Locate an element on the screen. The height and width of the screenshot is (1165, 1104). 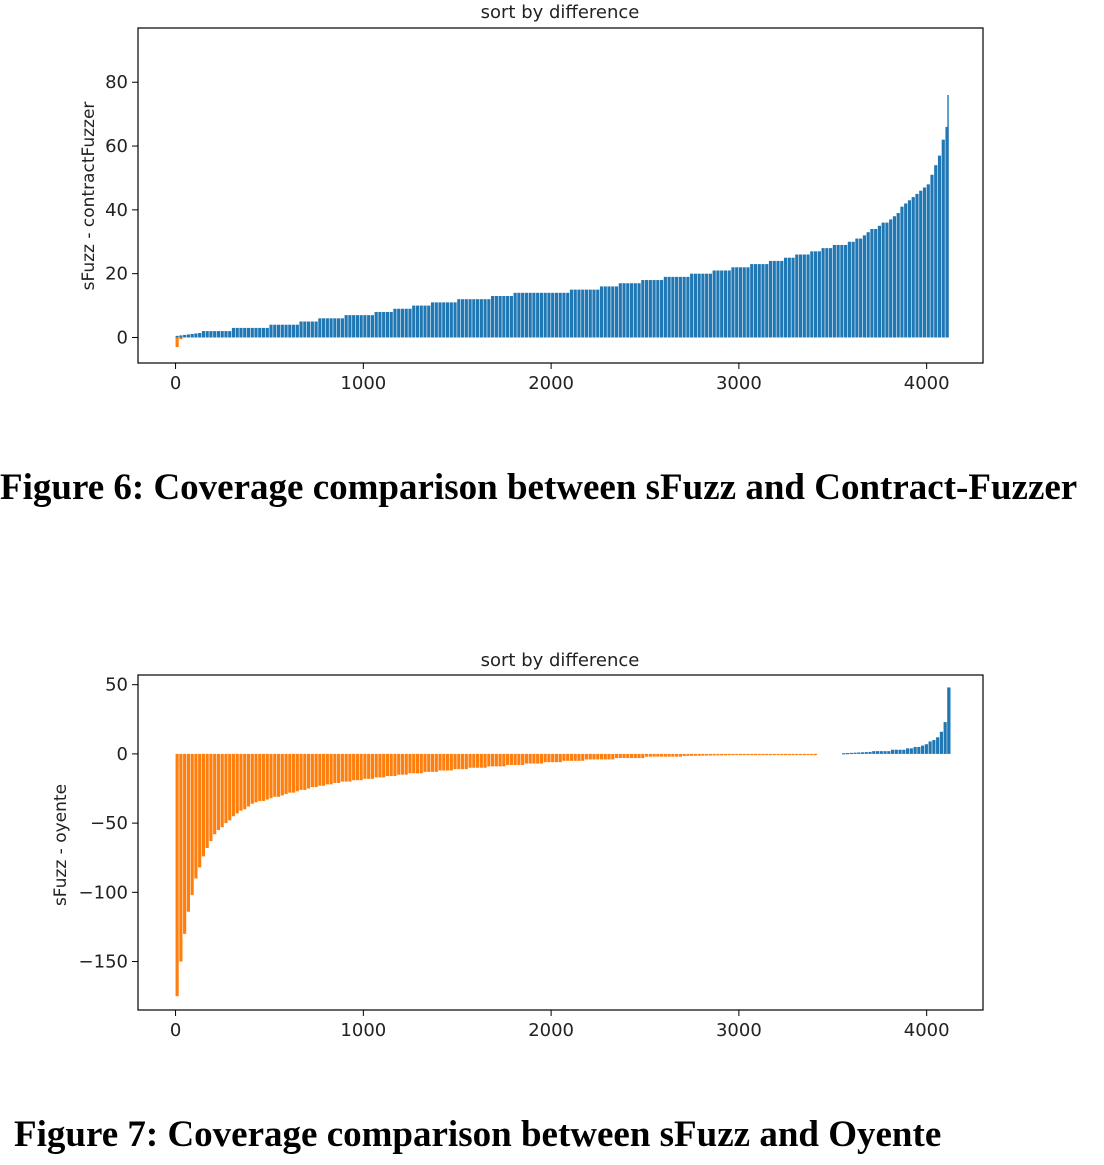
figure-6-y-tick-label-1: 20 is located at coordinates (116, 274).